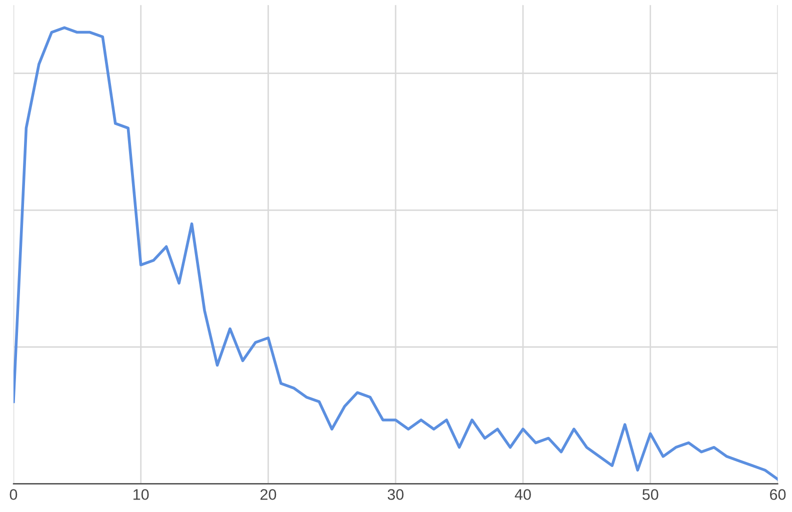 The width and height of the screenshot is (792, 512). I want to click on x-tick-label: 50, so click(650, 494).